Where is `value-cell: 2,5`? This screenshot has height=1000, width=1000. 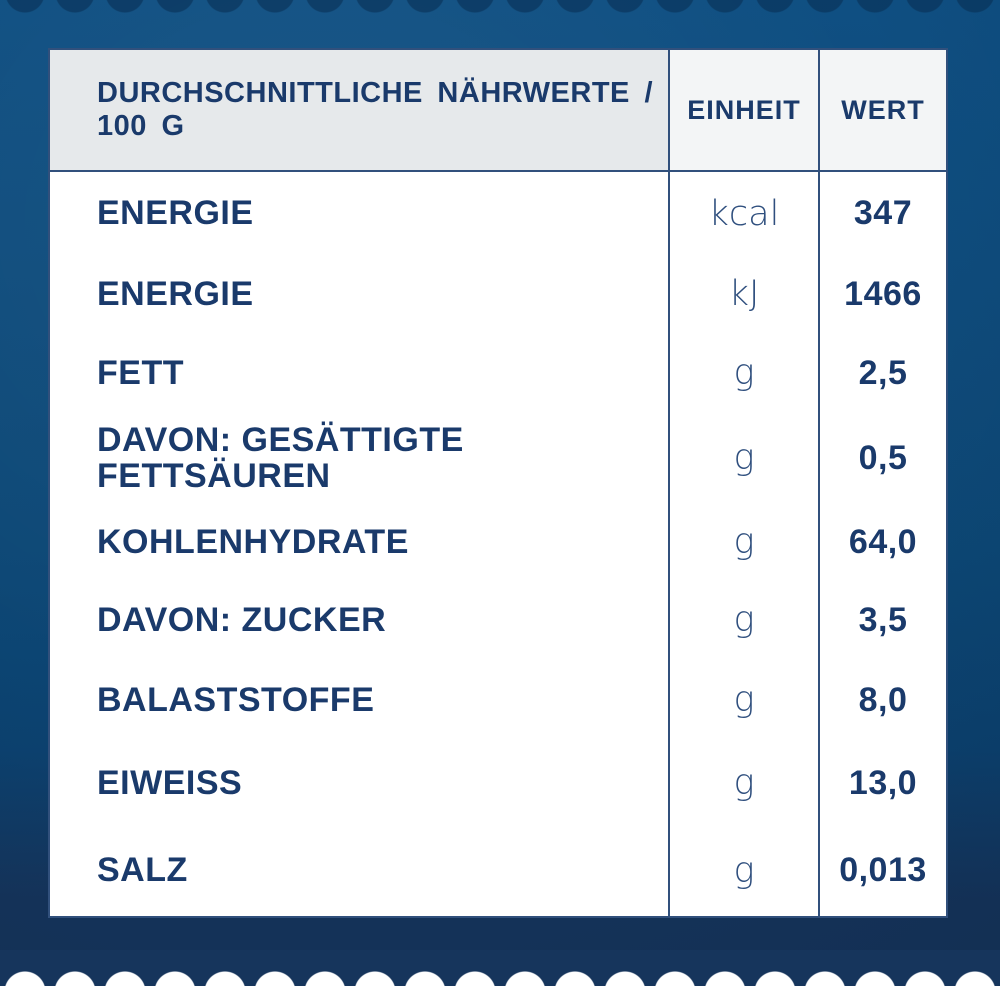 value-cell: 2,5 is located at coordinates (882, 373).